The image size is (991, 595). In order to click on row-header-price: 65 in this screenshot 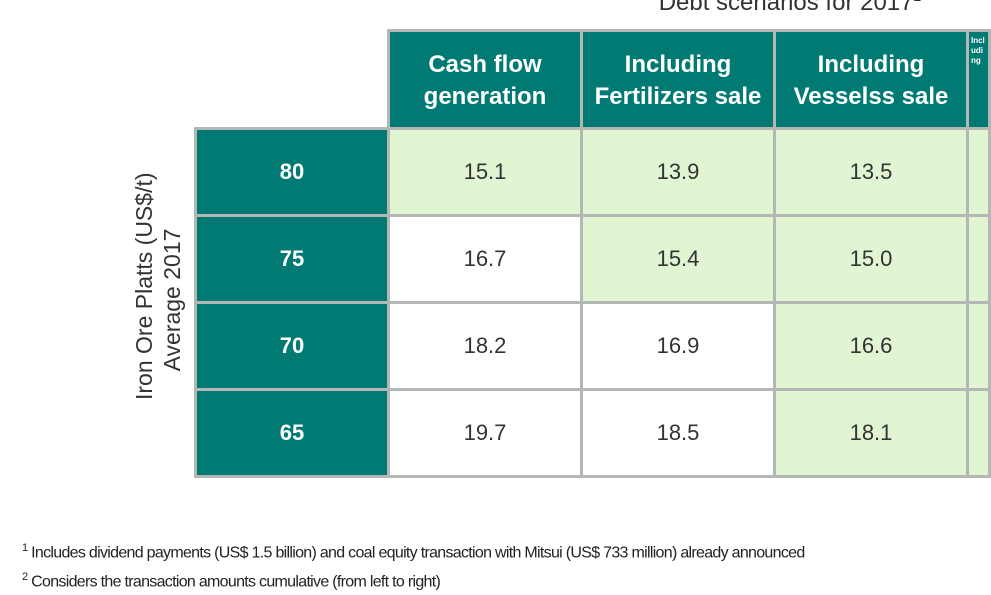, I will do `click(292, 433)`.